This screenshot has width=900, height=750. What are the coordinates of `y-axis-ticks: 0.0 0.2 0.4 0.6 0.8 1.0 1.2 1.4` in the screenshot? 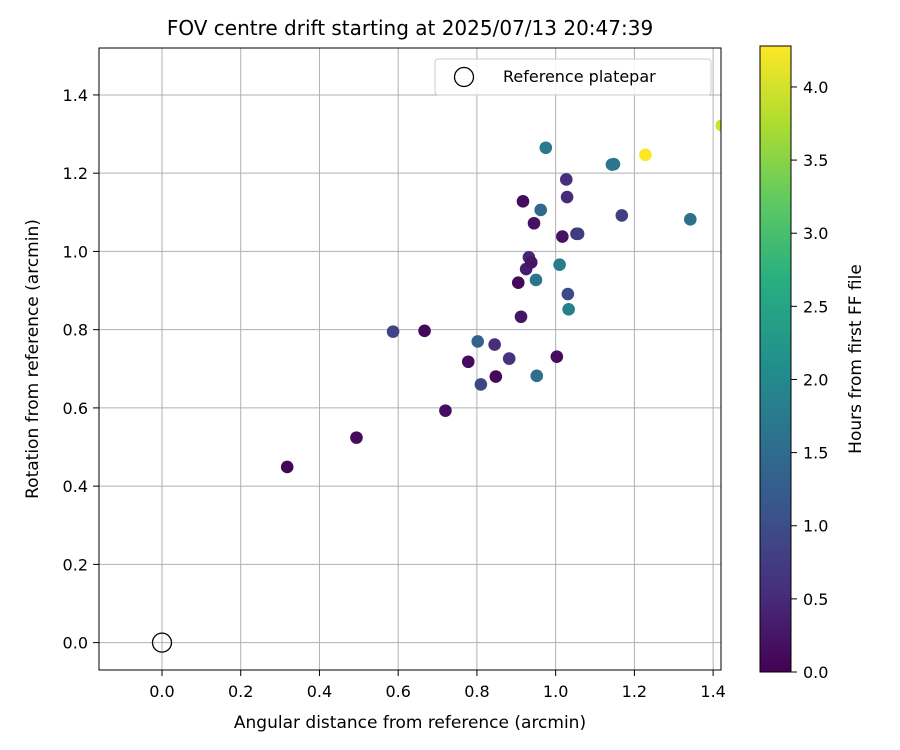 It's located at (81, 369).